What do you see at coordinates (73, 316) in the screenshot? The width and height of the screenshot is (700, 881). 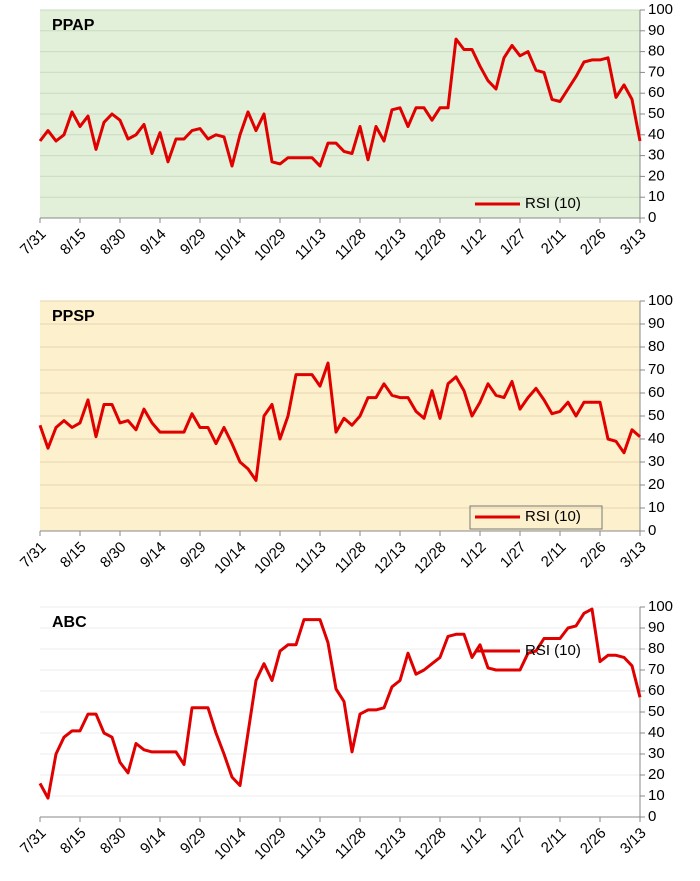 I see `chart-title: PPSP` at bounding box center [73, 316].